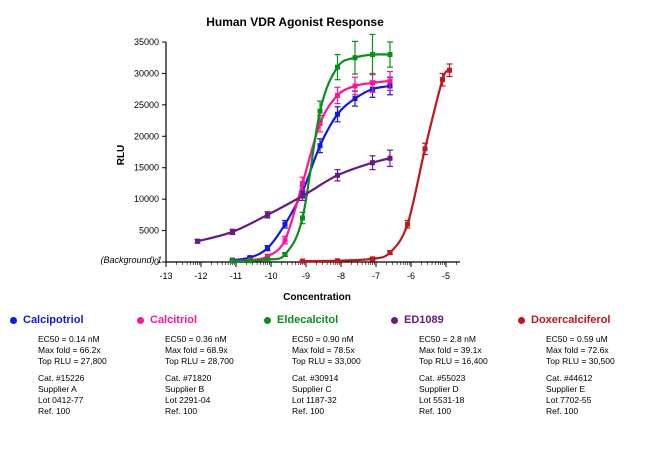 Image resolution: width=650 pixels, height=457 pixels. I want to click on legend-header: ED1089, so click(454, 320).